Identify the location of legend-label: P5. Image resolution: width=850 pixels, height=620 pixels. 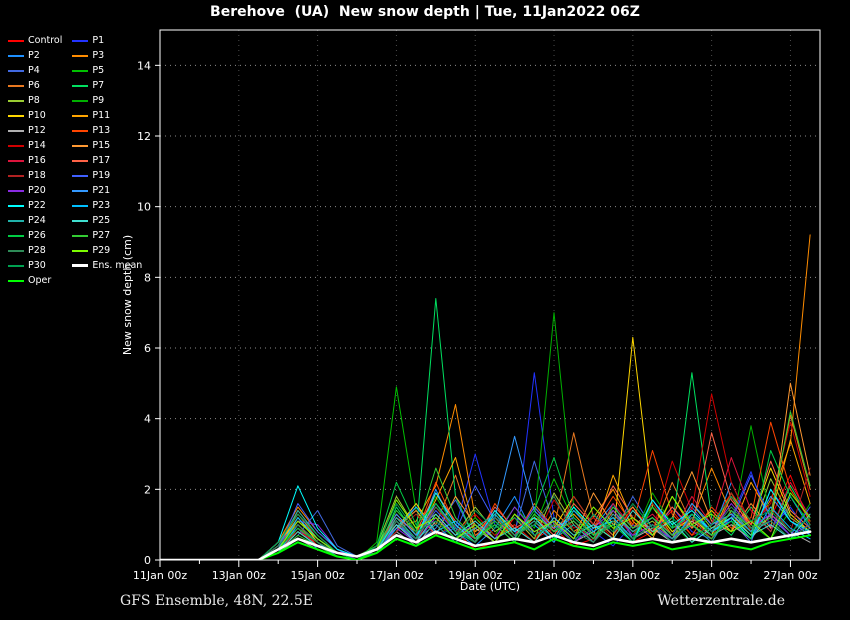
(98, 70).